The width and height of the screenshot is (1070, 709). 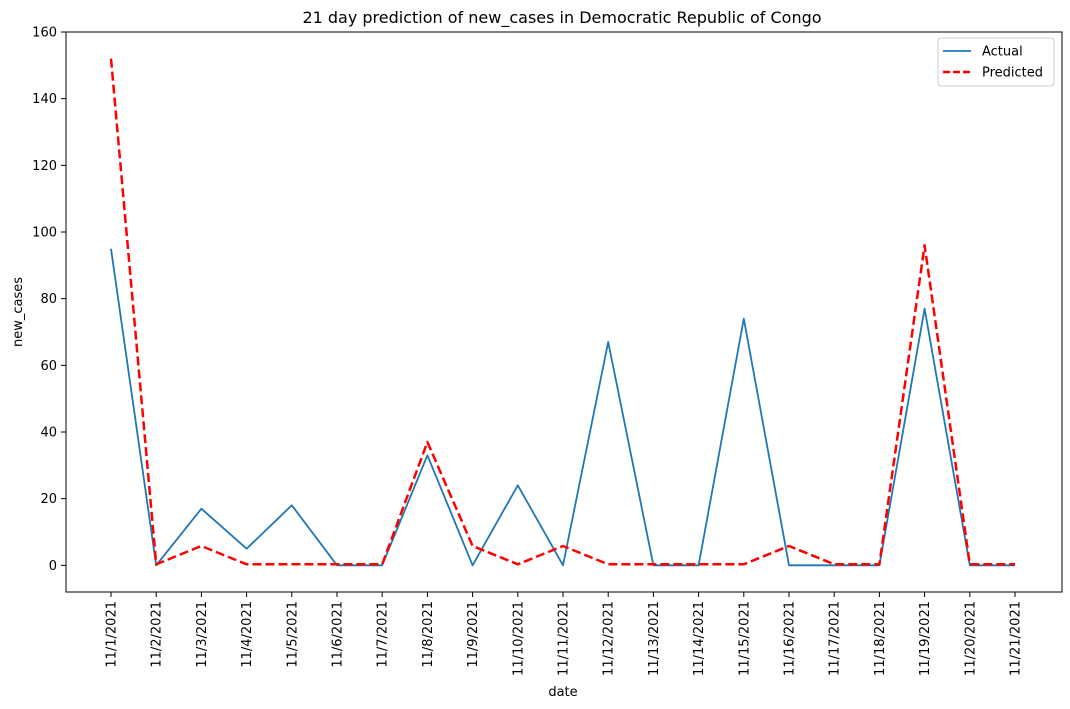 I want to click on y-tick-label: 20, so click(x=48, y=499).